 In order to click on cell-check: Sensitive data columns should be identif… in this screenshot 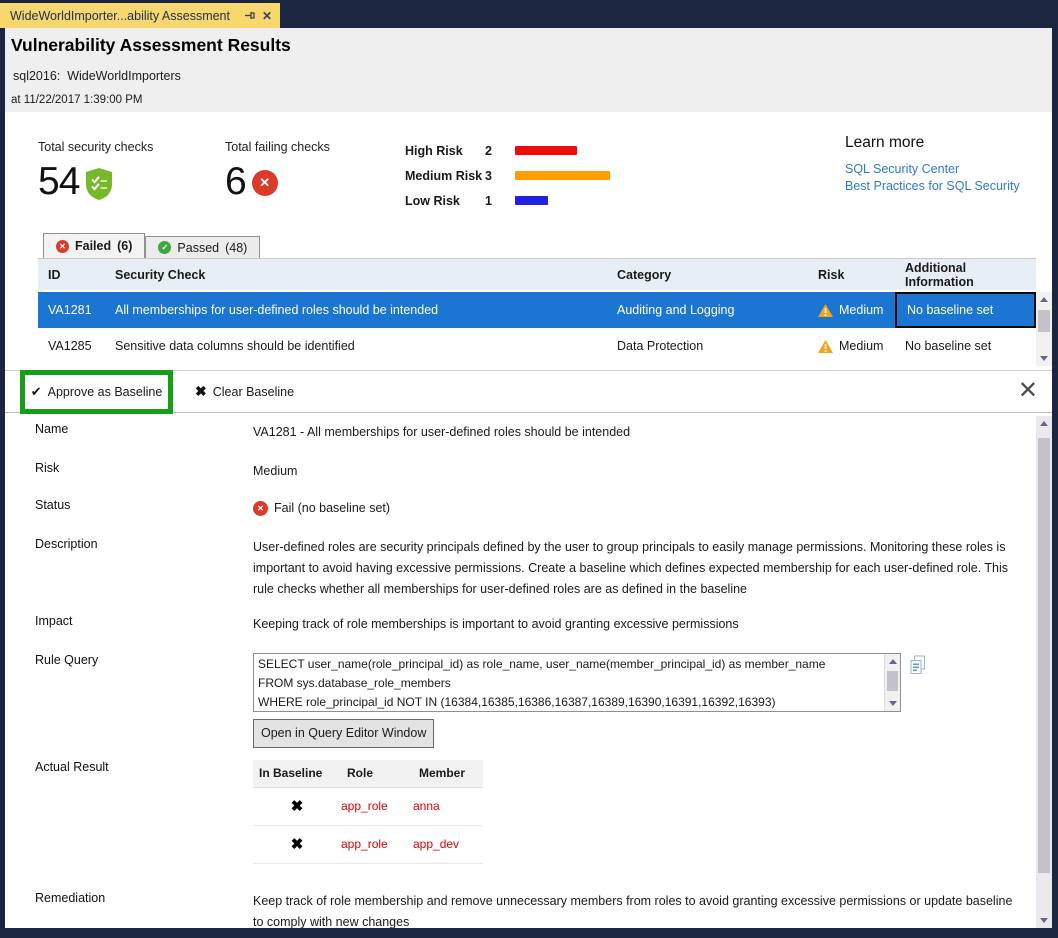, I will do `click(235, 346)`.